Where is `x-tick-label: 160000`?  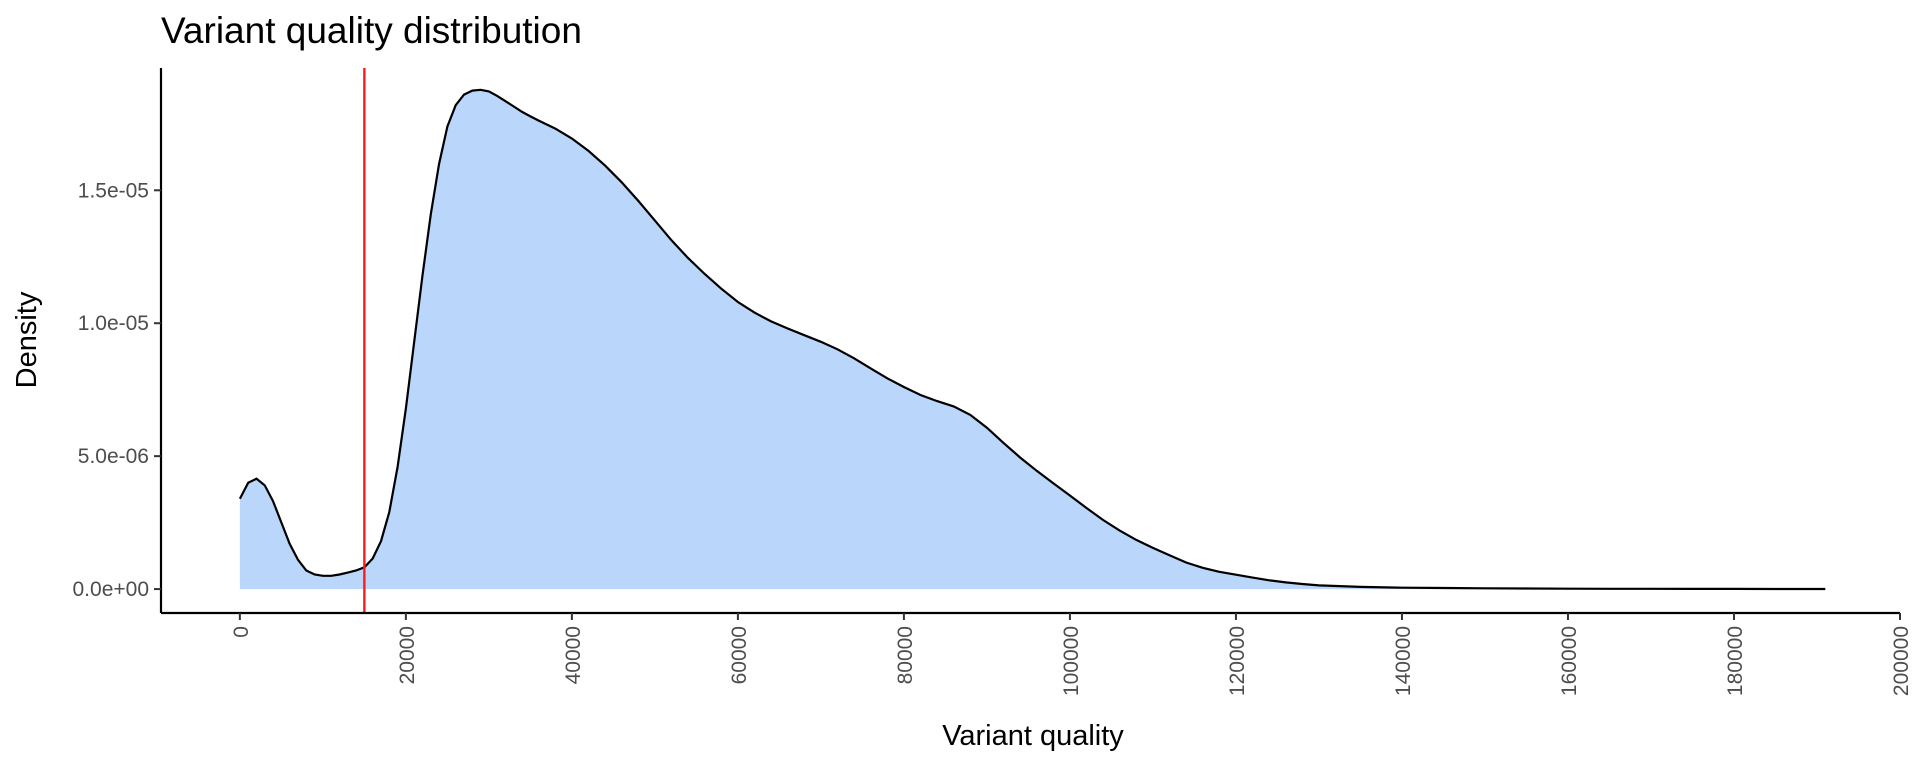
x-tick-label: 160000 is located at coordinates (1569, 661).